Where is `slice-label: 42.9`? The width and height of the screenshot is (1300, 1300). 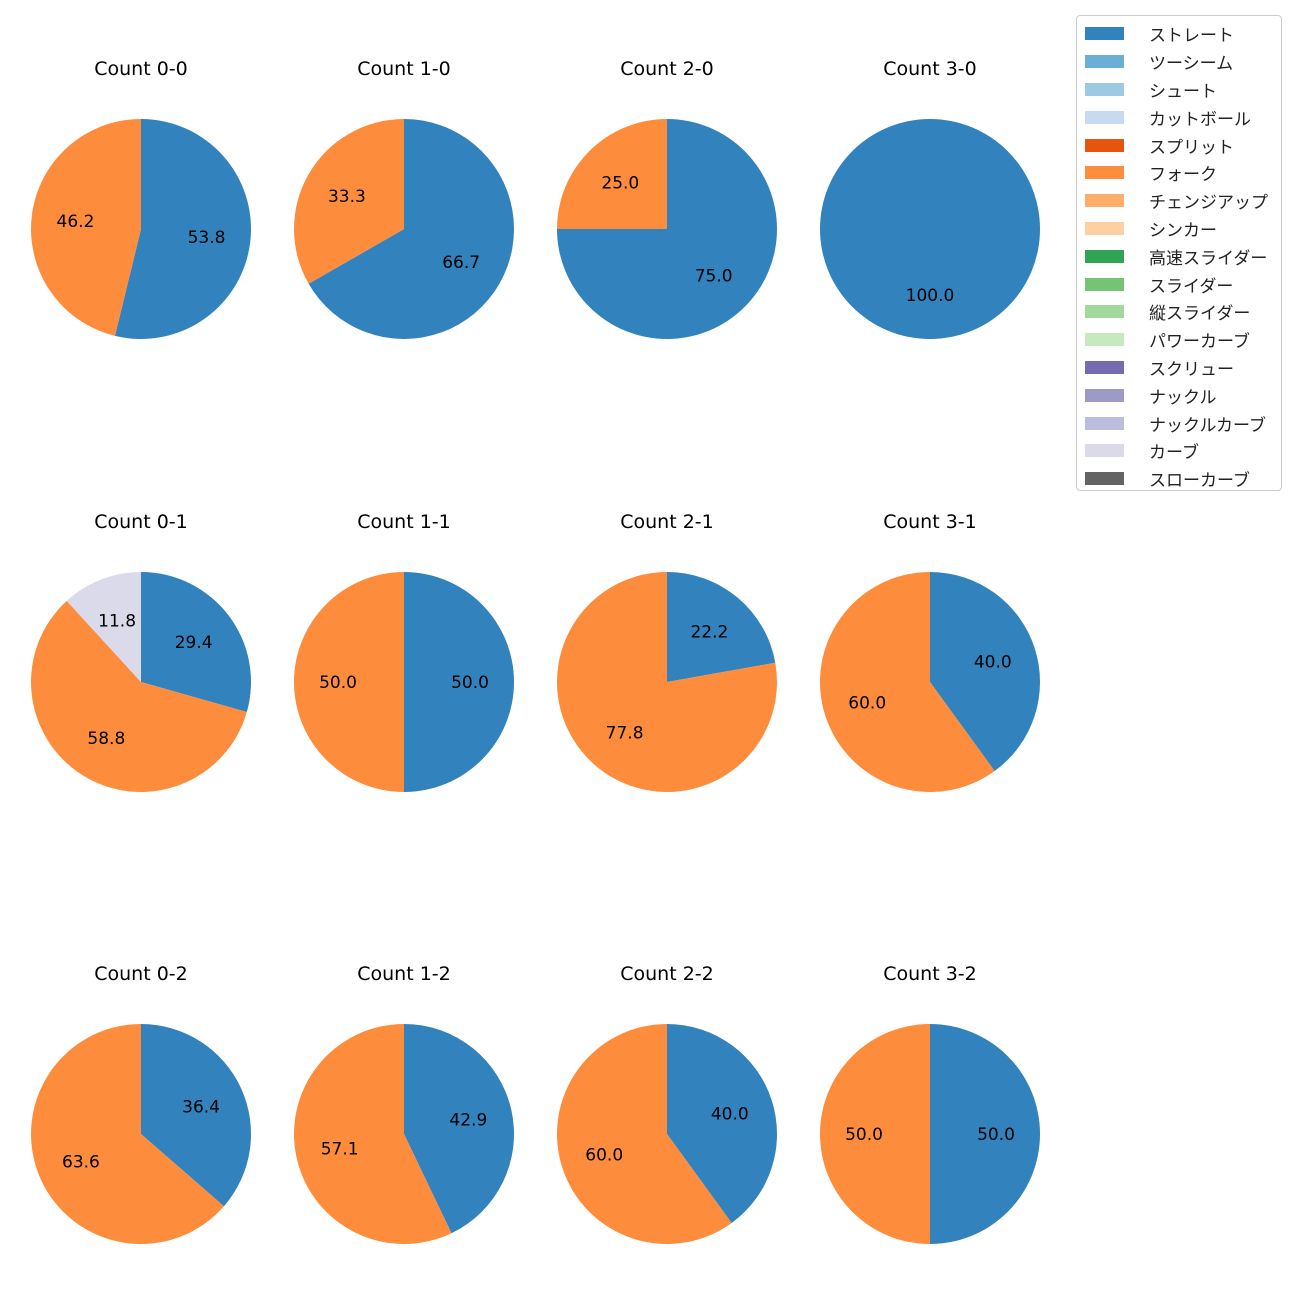 slice-label: 42.9 is located at coordinates (468, 1120).